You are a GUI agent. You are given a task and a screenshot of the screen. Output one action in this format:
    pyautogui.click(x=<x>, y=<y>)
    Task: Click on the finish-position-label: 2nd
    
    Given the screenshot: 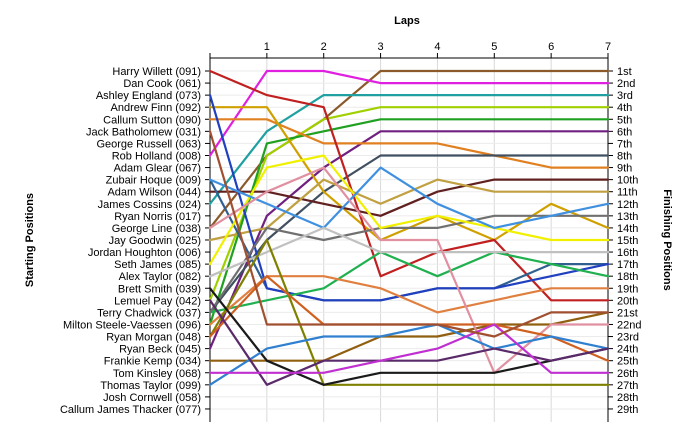 What is the action you would take?
    pyautogui.click(x=626, y=84)
    